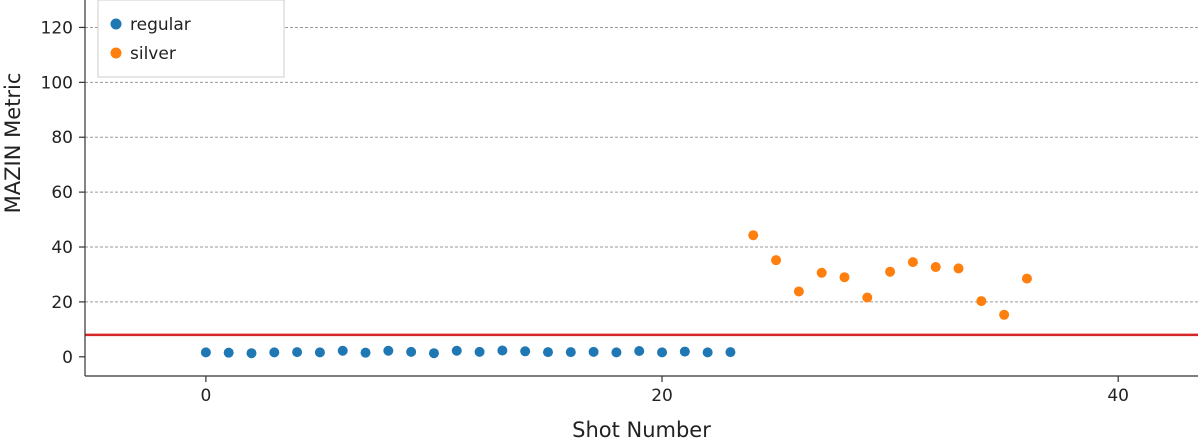 The width and height of the screenshot is (1200, 444). Describe the element at coordinates (641, 430) in the screenshot. I see `x-axis-label: Shot Number` at that location.